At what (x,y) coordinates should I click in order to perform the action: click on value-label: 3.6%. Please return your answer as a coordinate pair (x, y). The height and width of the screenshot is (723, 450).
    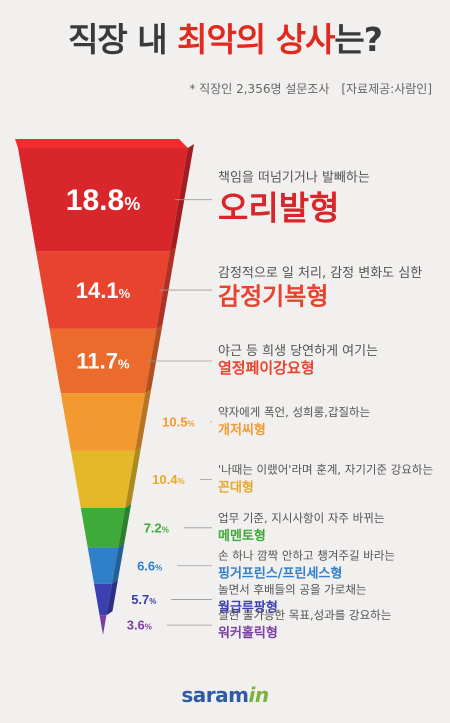
    Looking at the image, I should click on (139, 625).